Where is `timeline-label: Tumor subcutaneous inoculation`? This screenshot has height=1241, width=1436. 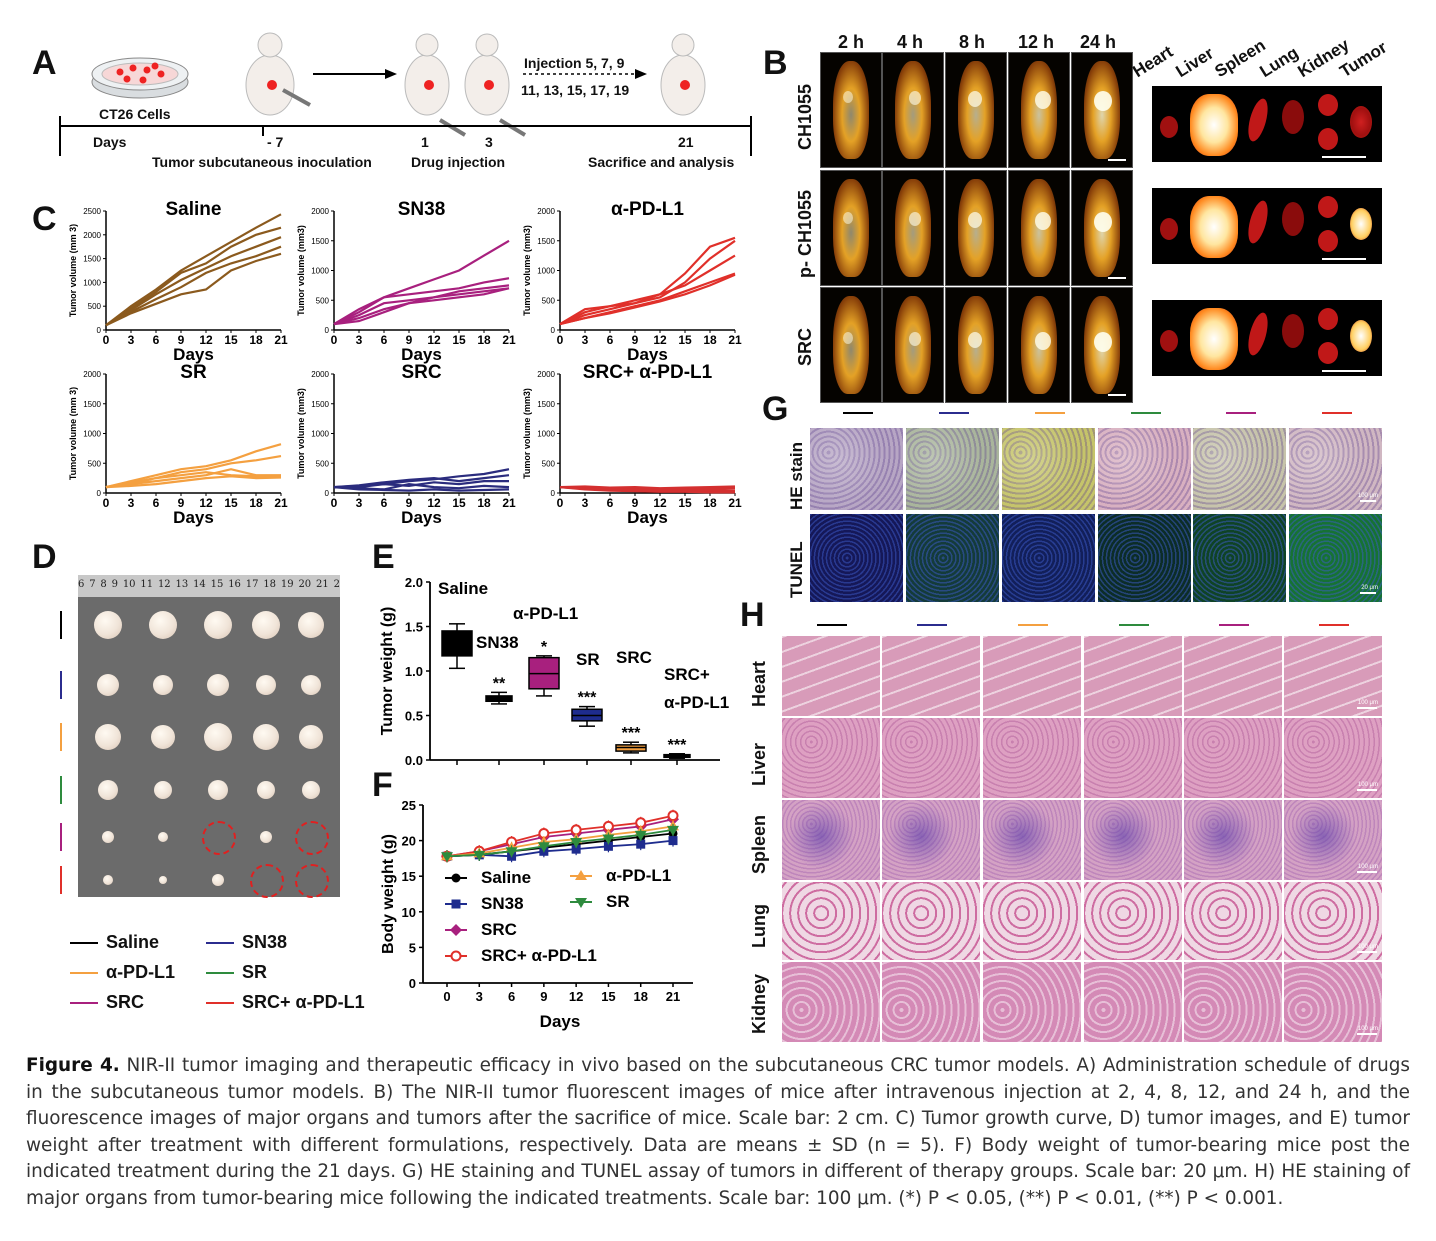 timeline-label: Tumor subcutaneous inoculation is located at coordinates (262, 162).